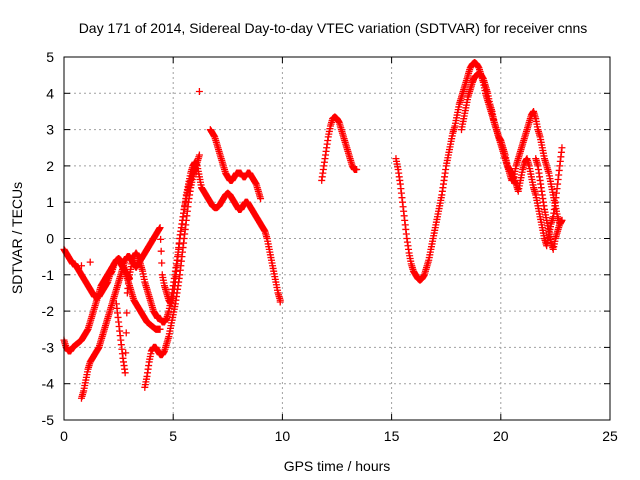 The image size is (640, 480). Describe the element at coordinates (48, 384) in the screenshot. I see `y-tick-label: -4` at that location.